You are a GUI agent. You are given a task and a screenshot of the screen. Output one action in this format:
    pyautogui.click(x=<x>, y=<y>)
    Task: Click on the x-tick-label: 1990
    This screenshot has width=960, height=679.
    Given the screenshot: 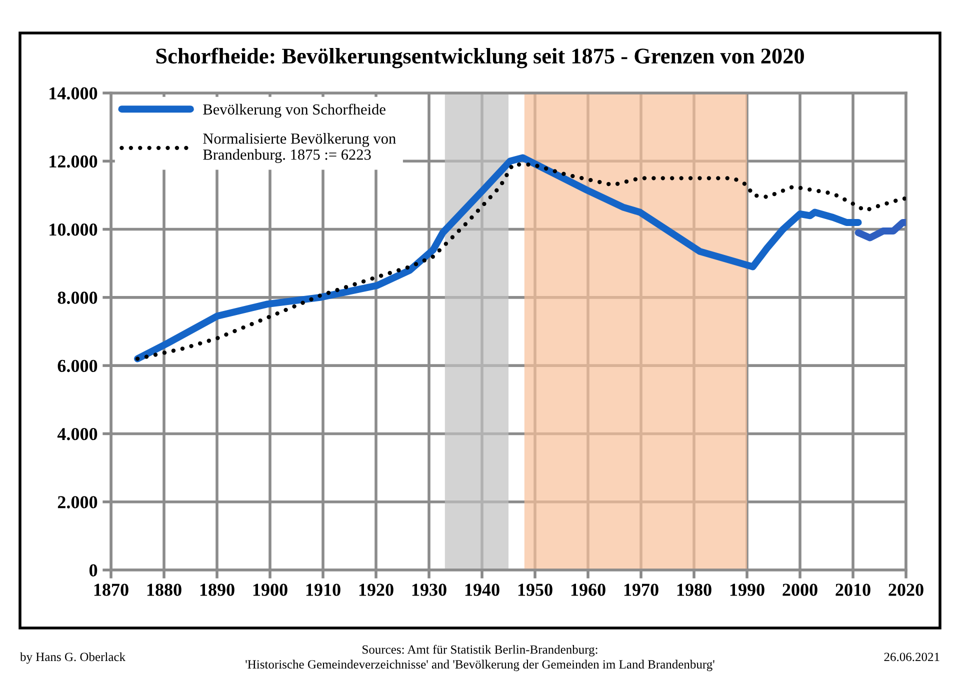 What is the action you would take?
    pyautogui.click(x=747, y=590)
    